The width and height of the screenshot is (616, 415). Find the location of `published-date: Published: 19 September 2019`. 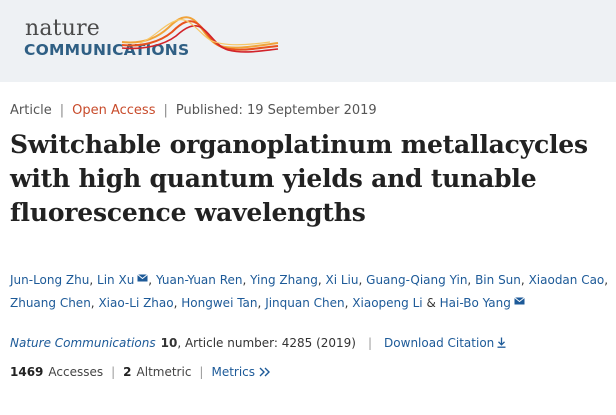

published-date: Published: 19 September 2019 is located at coordinates (276, 110).